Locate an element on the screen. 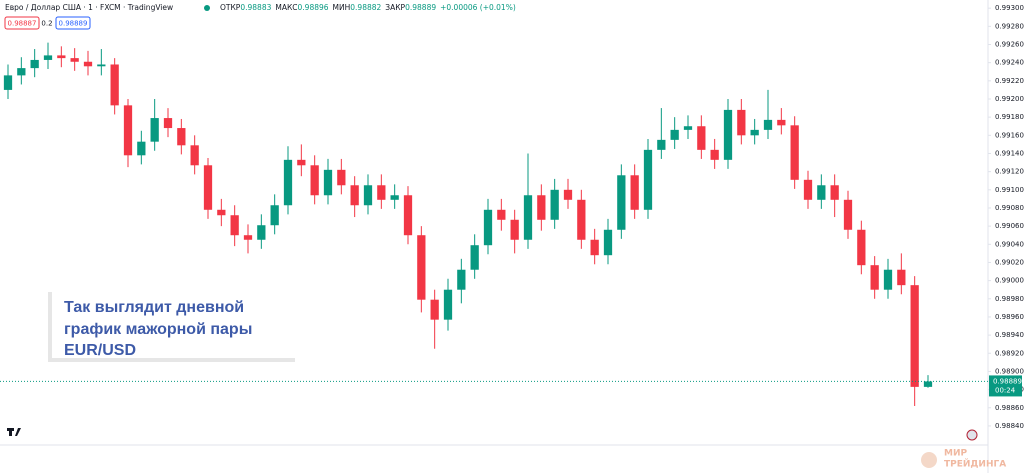 This screenshot has width=1024, height=473. bid-box is located at coordinates (22, 23).